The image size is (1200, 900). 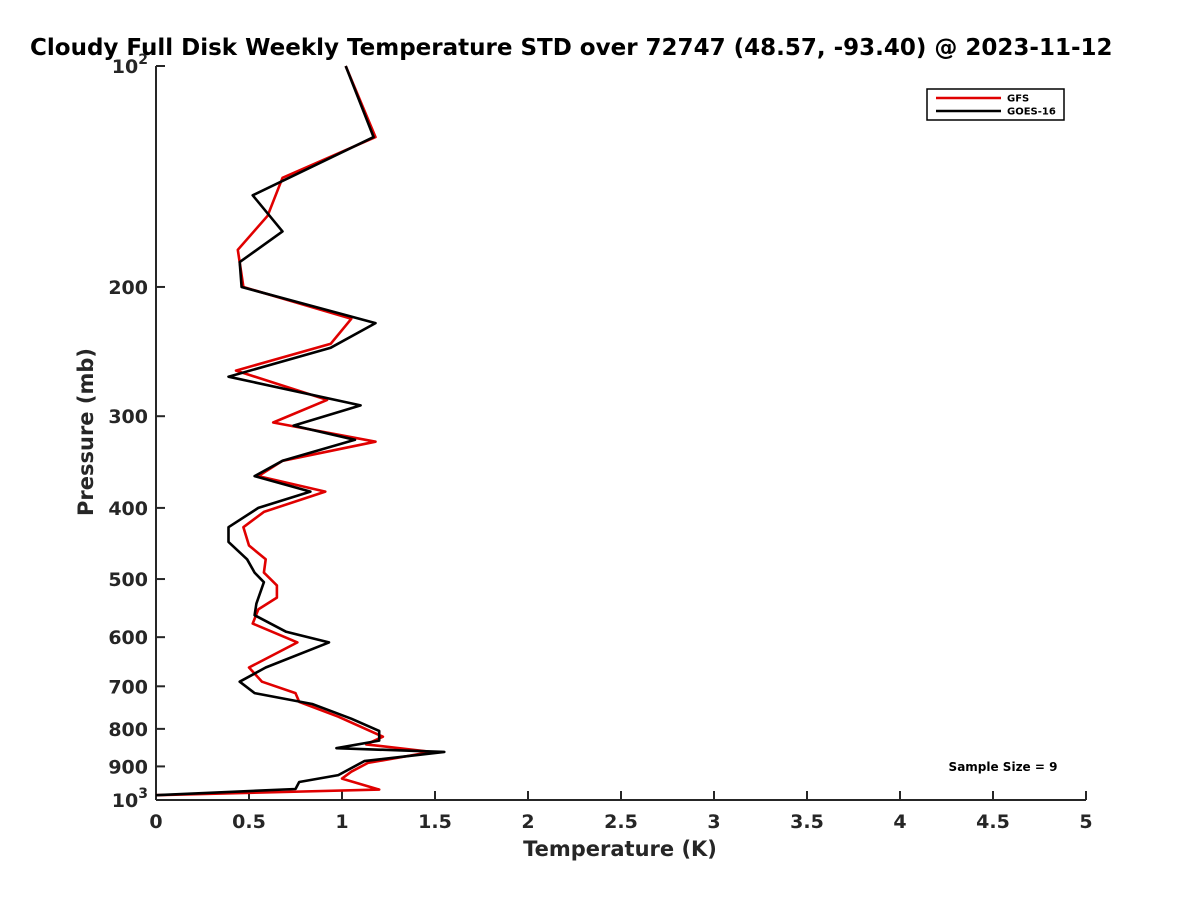 What do you see at coordinates (128, 638) in the screenshot?
I see `y-tick-label: 600` at bounding box center [128, 638].